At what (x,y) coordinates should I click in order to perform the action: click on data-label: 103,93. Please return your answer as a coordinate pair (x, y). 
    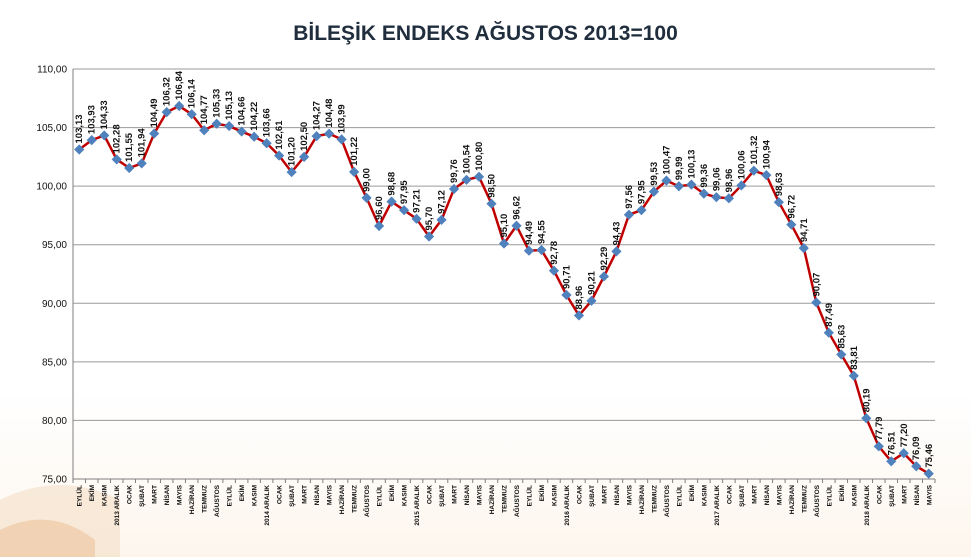
    Looking at the image, I should click on (92, 119).